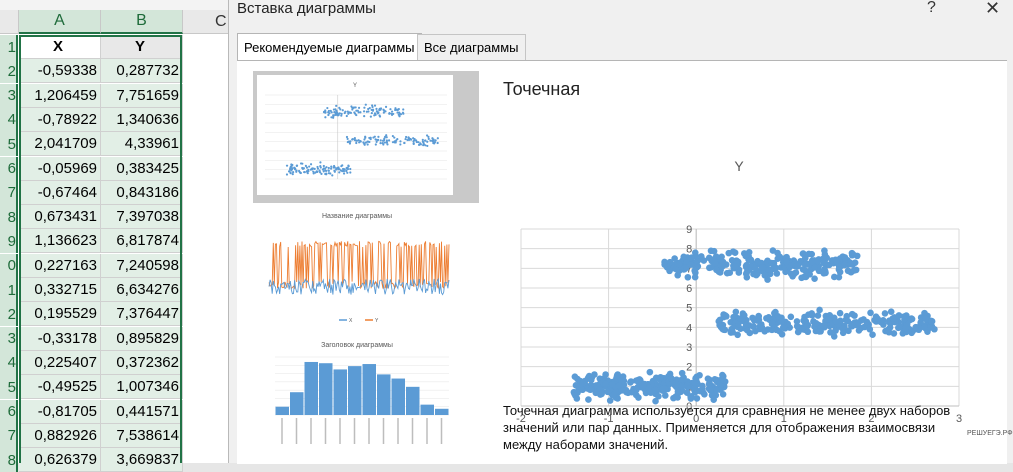  What do you see at coordinates (60, 217) in the screenshot?
I see `cell-x: 0,673431` at bounding box center [60, 217].